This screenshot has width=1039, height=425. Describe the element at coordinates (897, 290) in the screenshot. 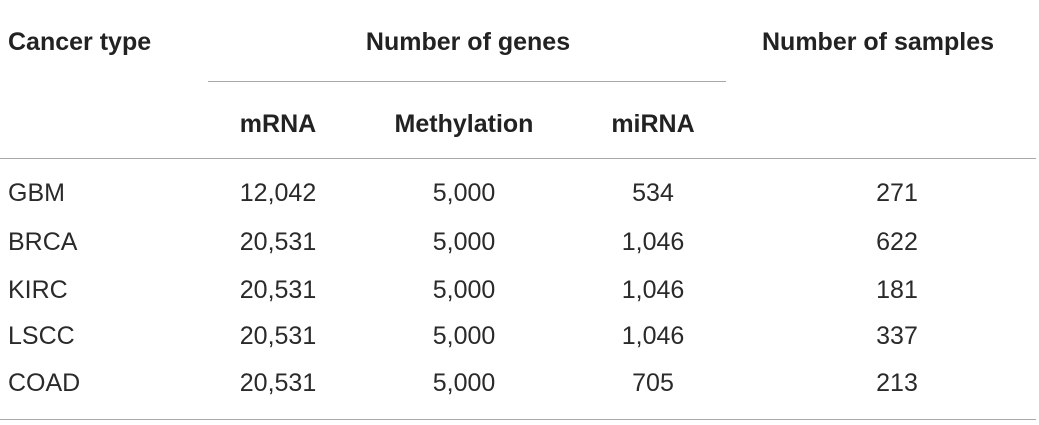

I see `row-3-samples: 181` at that location.